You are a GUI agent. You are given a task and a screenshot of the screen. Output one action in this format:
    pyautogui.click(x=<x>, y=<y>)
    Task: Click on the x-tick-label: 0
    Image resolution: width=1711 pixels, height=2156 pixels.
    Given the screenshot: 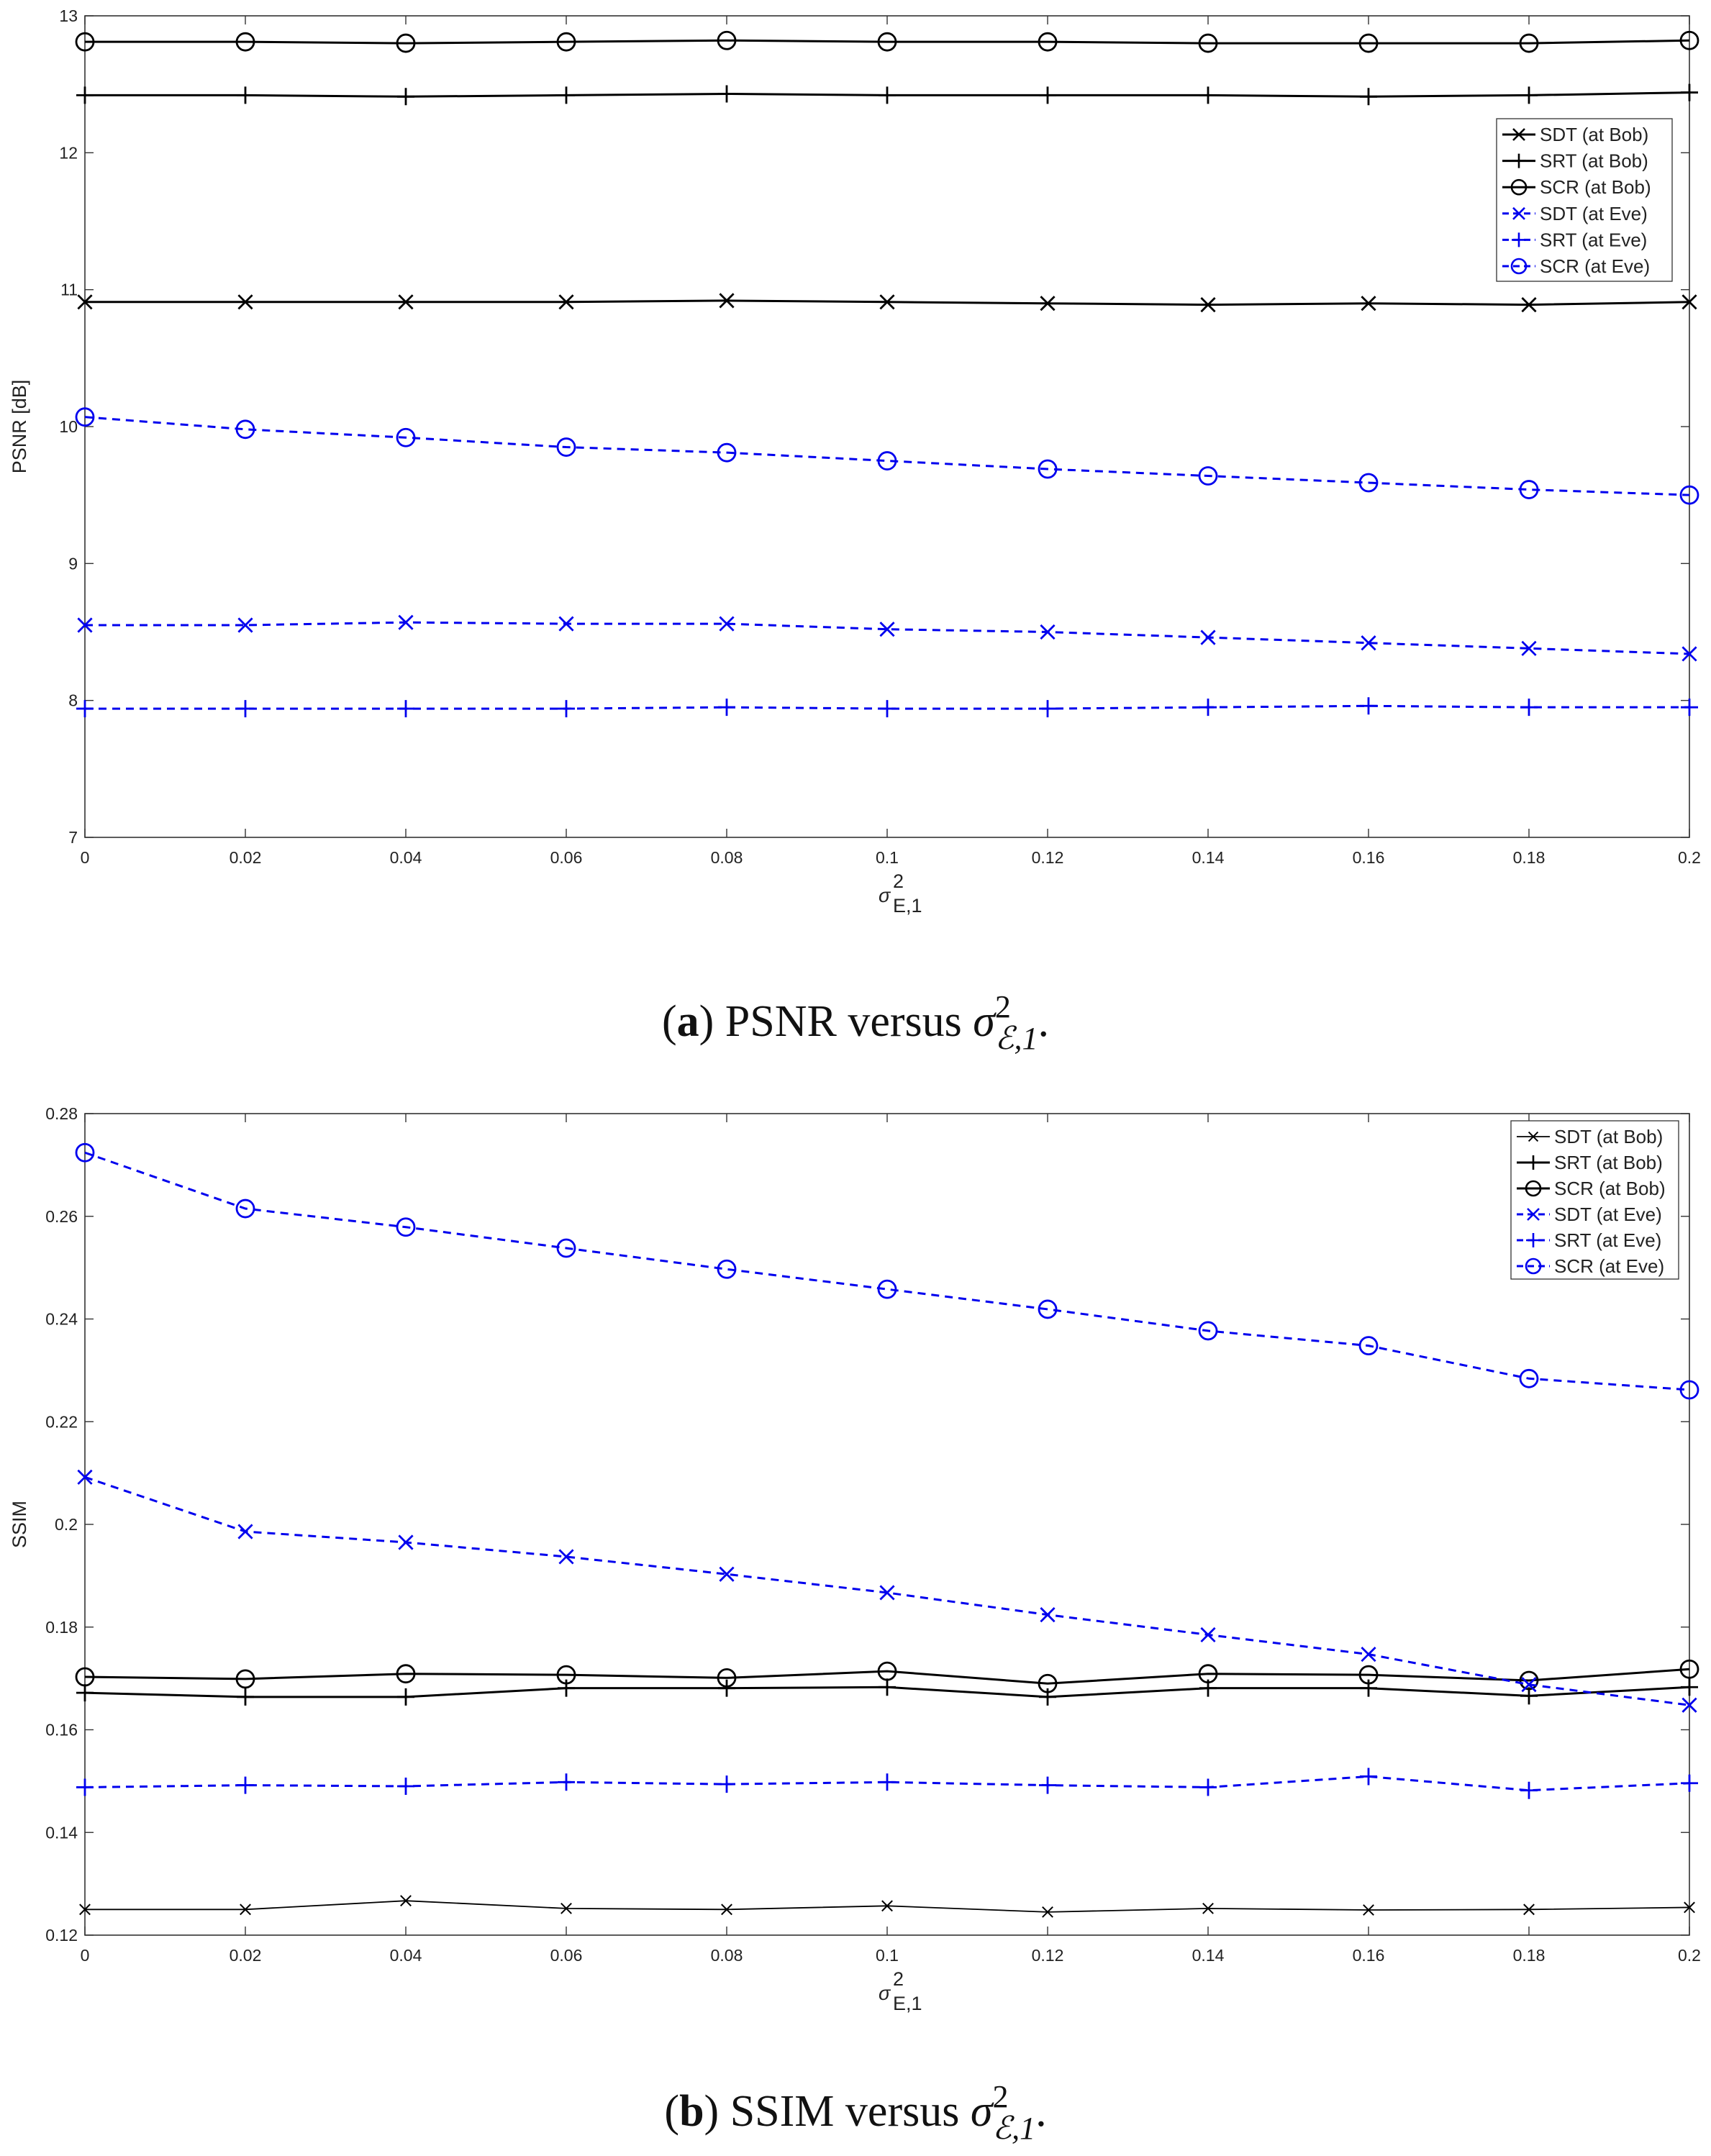 What is the action you would take?
    pyautogui.click(x=85, y=857)
    